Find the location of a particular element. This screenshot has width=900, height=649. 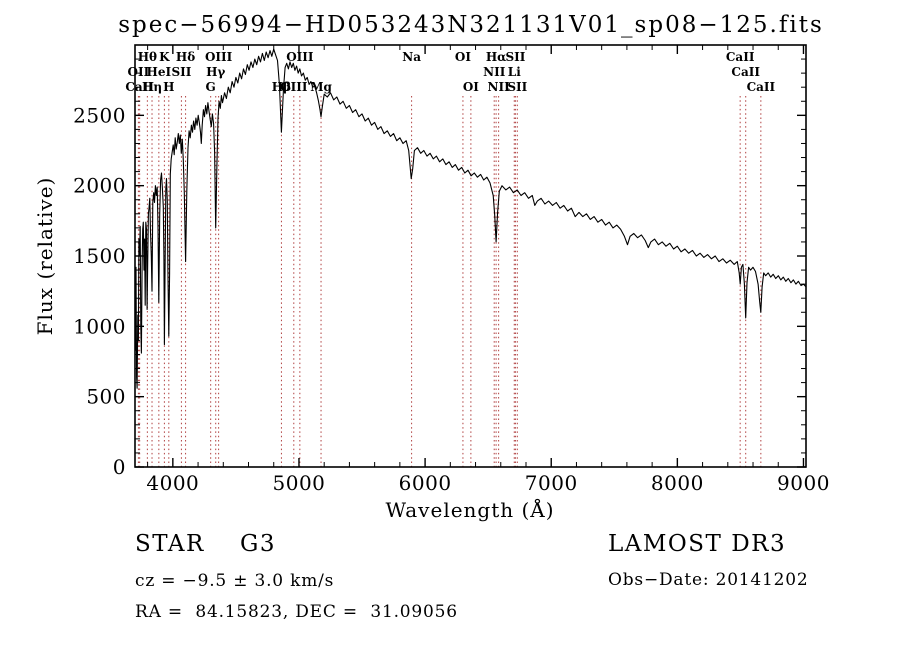

spectral-line-label: Hη is located at coordinates (152, 87).